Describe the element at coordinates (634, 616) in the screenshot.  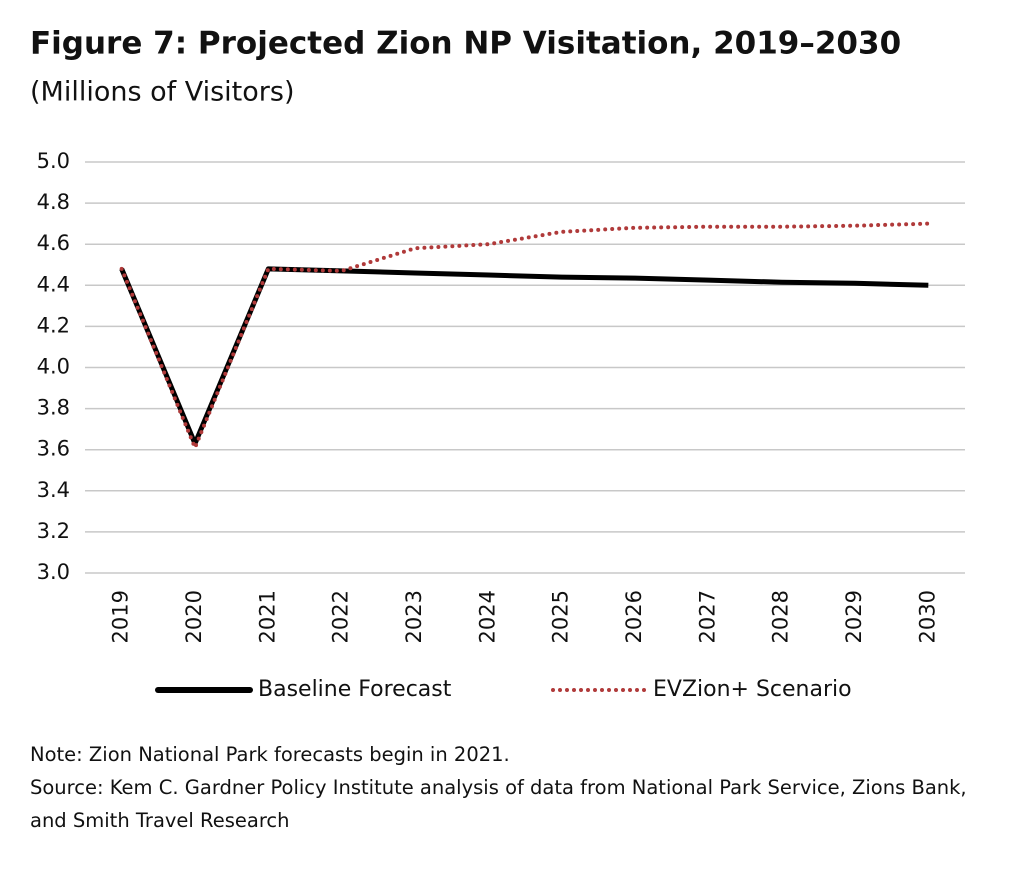
I see `x-tick-label: 2026` at that location.